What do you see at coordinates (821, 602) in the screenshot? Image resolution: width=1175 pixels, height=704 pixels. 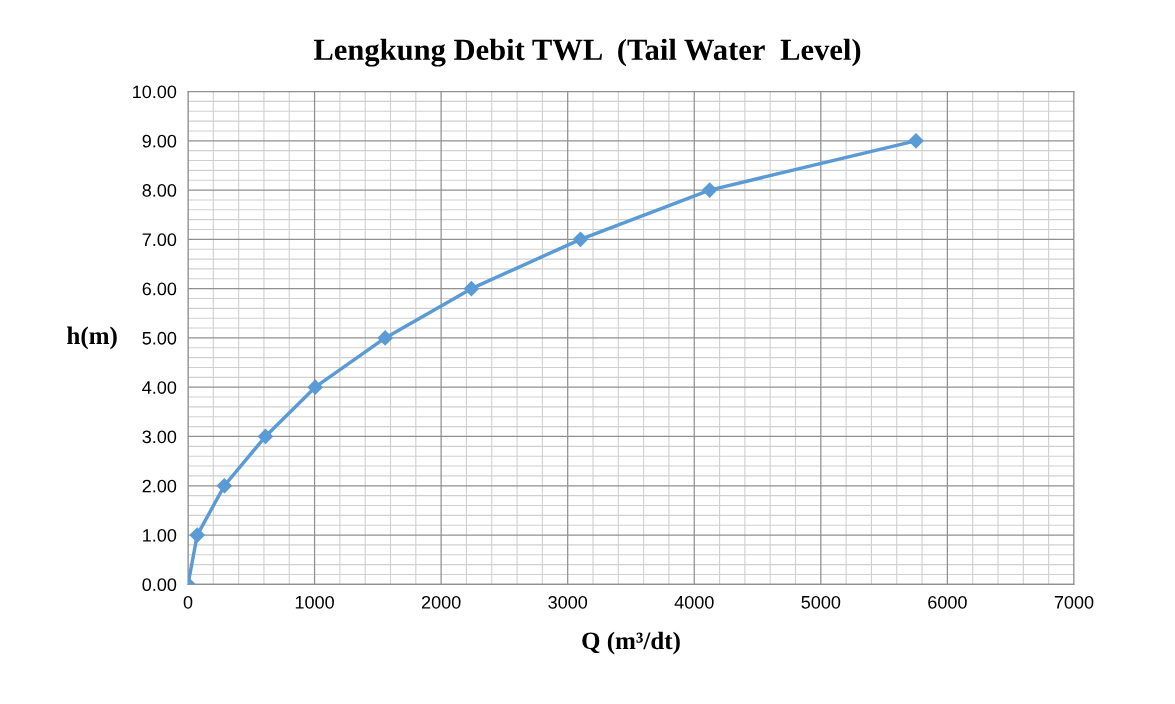 I see `x-tick-label: 5000` at bounding box center [821, 602].